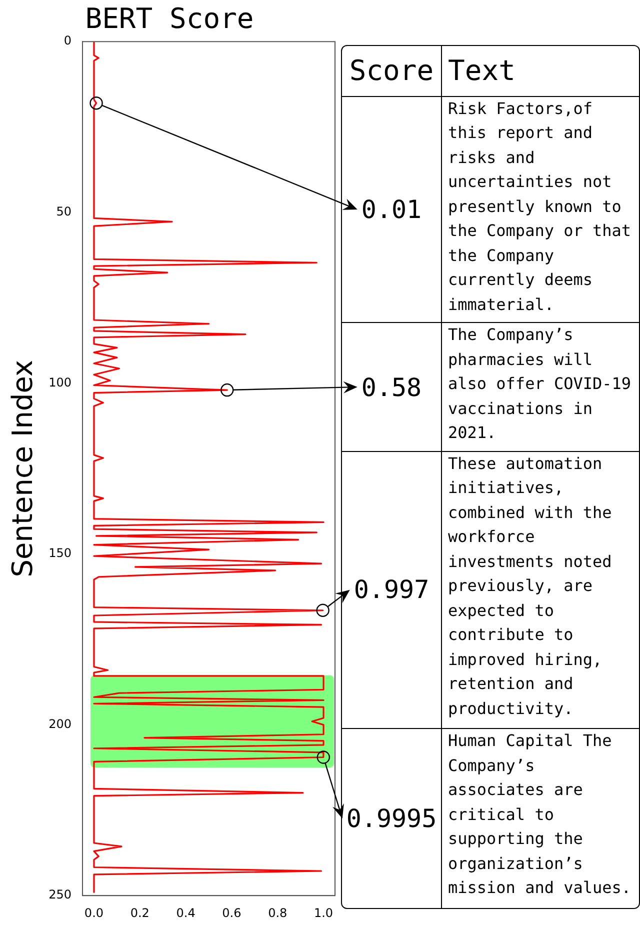 The image size is (640, 930). I want to click on annotation: 0.9995, so click(391, 819).